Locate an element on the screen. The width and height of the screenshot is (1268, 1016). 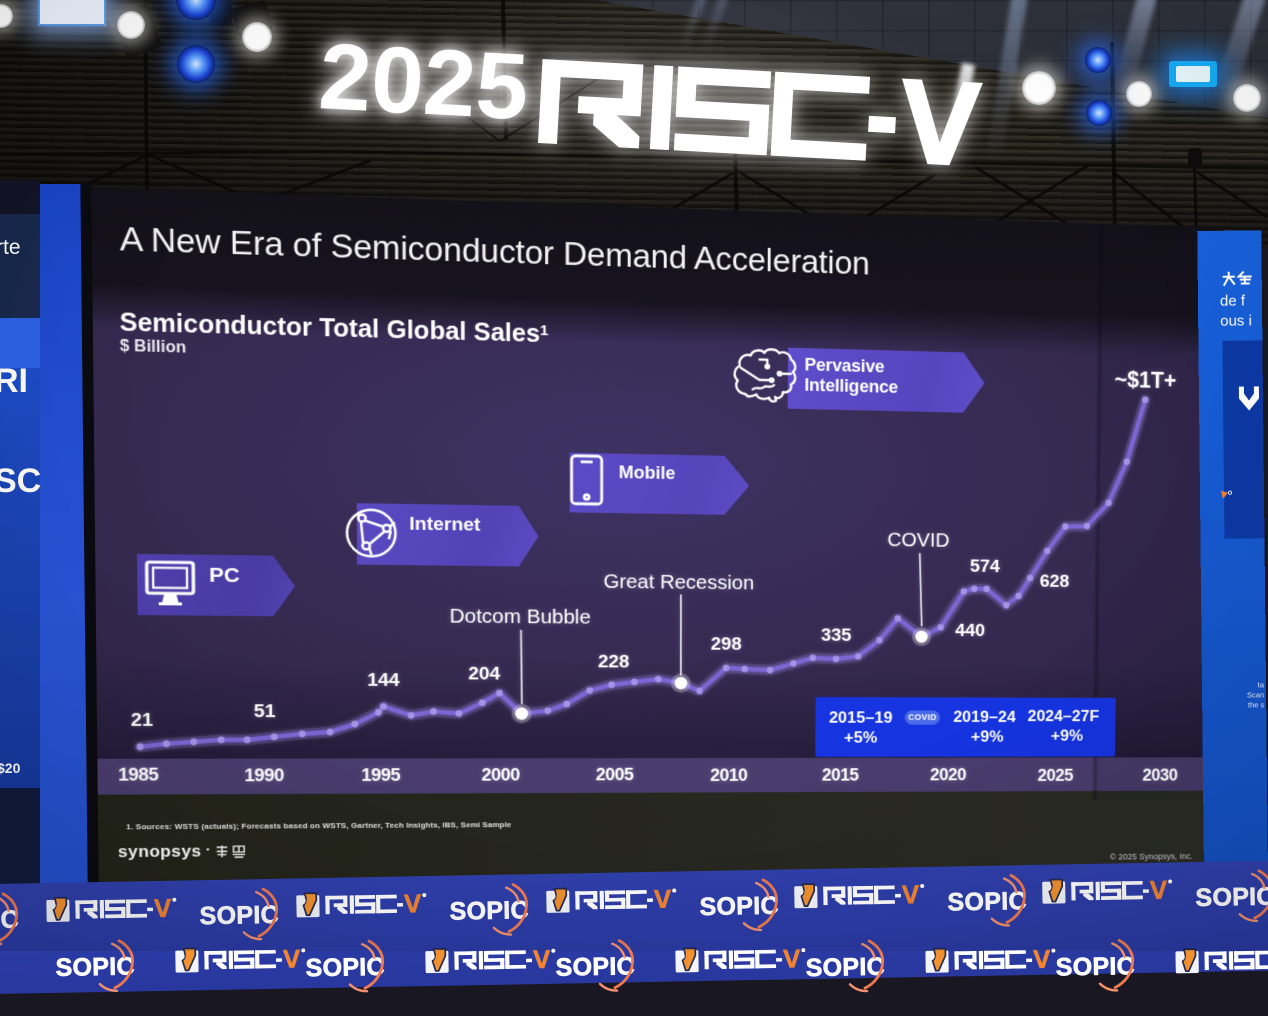
svg-text: 1990 is located at coordinates (264, 776).